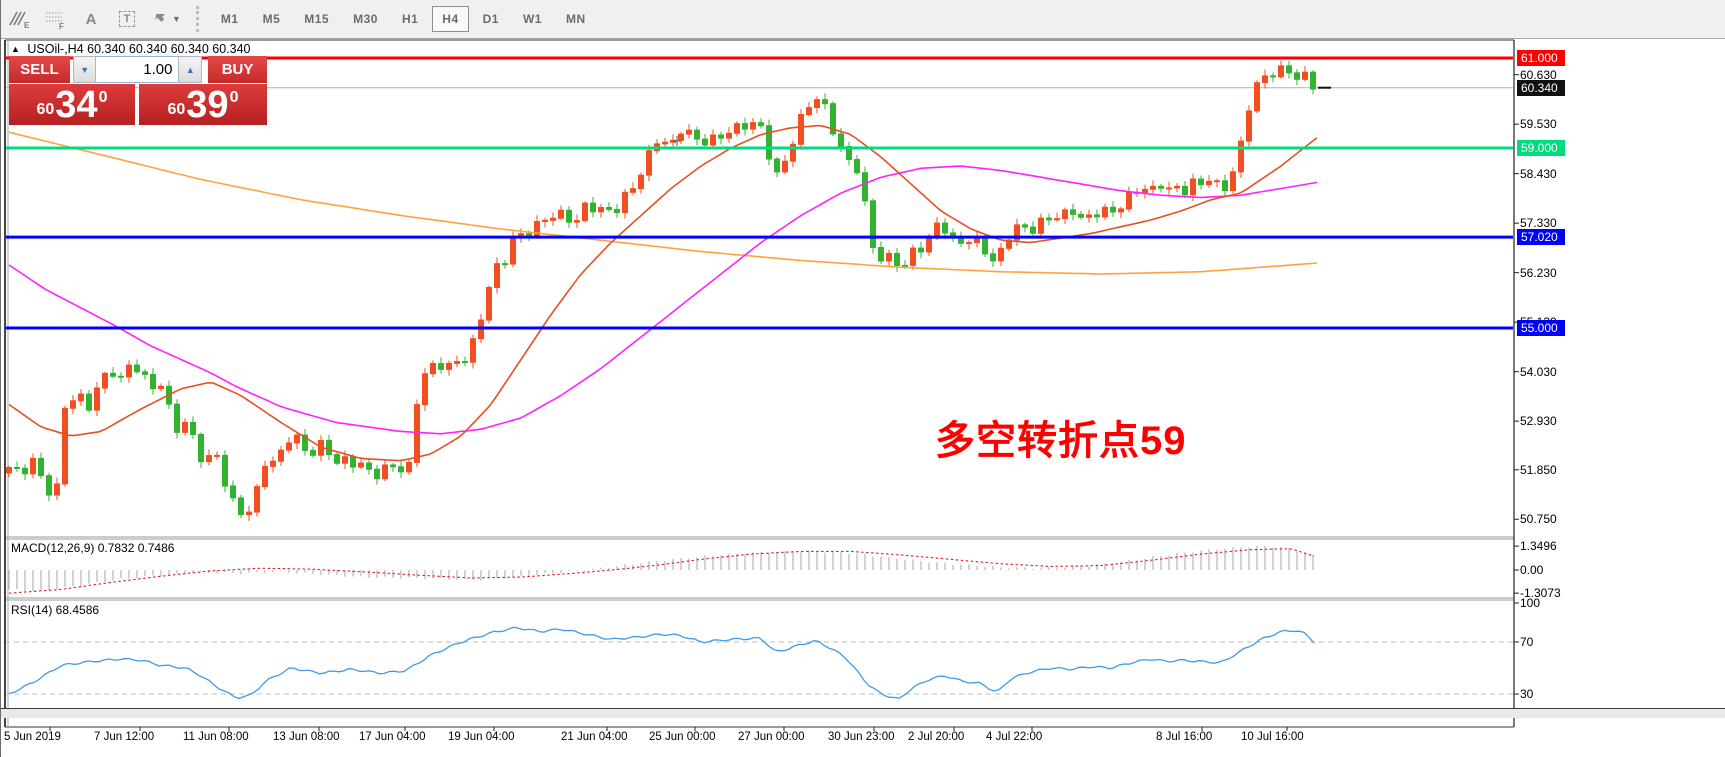  I want to click on buy-price-sup: 0, so click(234, 97).